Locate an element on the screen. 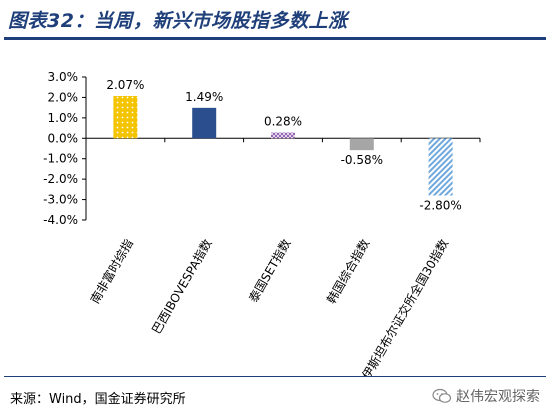 This screenshot has height=419, width=550. category-label: 韩国综合指数 is located at coordinates (347, 271).